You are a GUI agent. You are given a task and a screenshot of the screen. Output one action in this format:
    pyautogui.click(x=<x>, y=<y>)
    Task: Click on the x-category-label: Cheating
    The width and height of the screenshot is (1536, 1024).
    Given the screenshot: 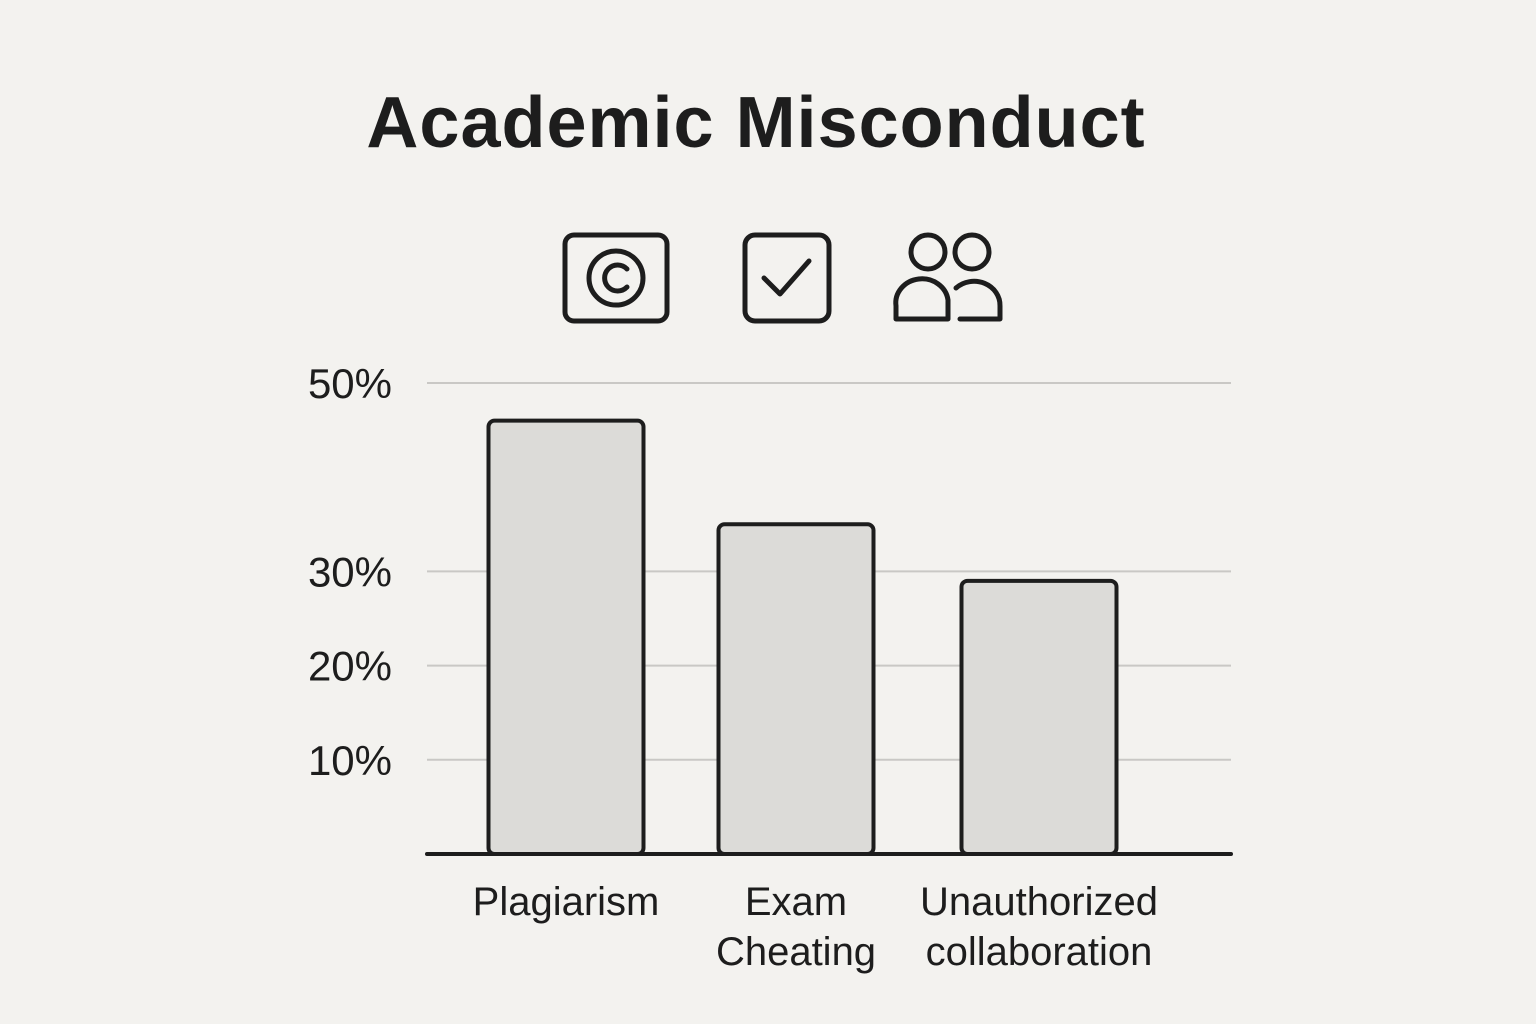 What is the action you would take?
    pyautogui.click(x=796, y=952)
    